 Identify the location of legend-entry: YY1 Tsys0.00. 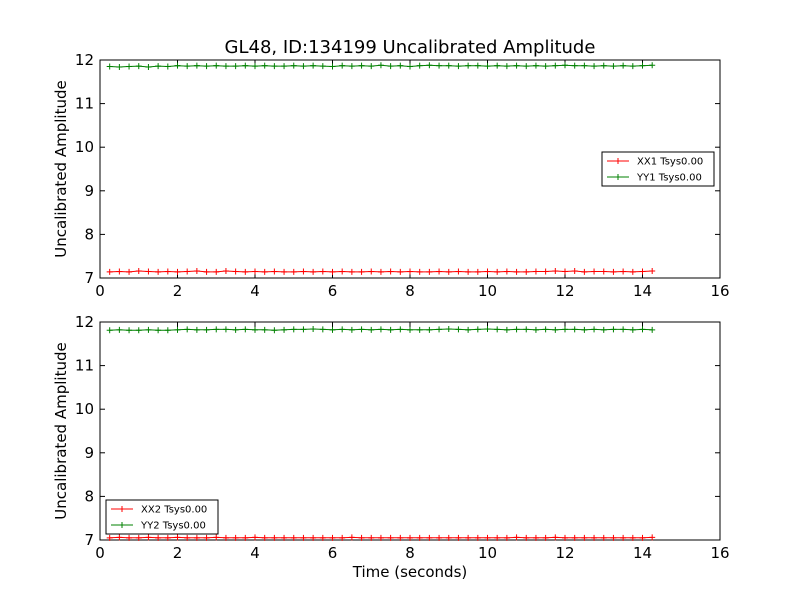
(669, 178).